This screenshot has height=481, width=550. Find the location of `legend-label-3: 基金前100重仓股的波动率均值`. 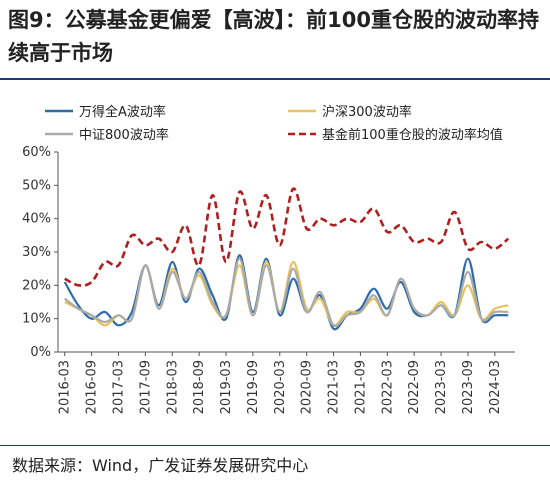

legend-label-3: 基金前100重仓股的波动率均值 is located at coordinates (412, 135).